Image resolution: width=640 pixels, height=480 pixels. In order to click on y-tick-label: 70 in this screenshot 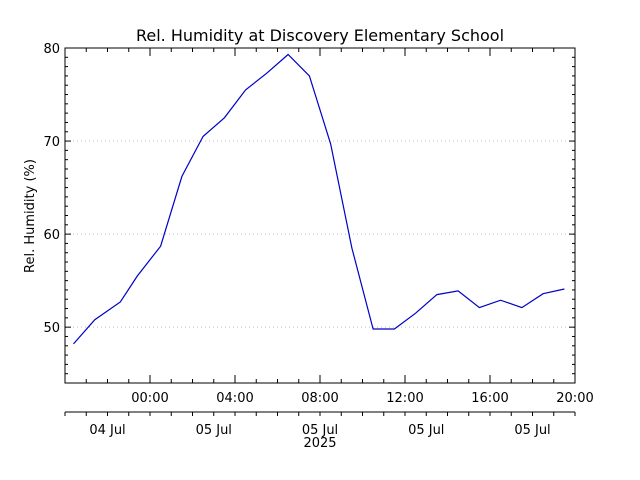, I will do `click(51, 142)`.